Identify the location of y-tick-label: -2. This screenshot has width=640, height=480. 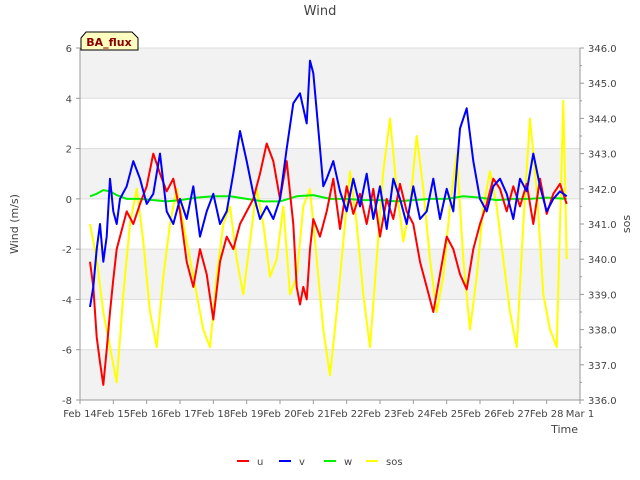
(67, 250).